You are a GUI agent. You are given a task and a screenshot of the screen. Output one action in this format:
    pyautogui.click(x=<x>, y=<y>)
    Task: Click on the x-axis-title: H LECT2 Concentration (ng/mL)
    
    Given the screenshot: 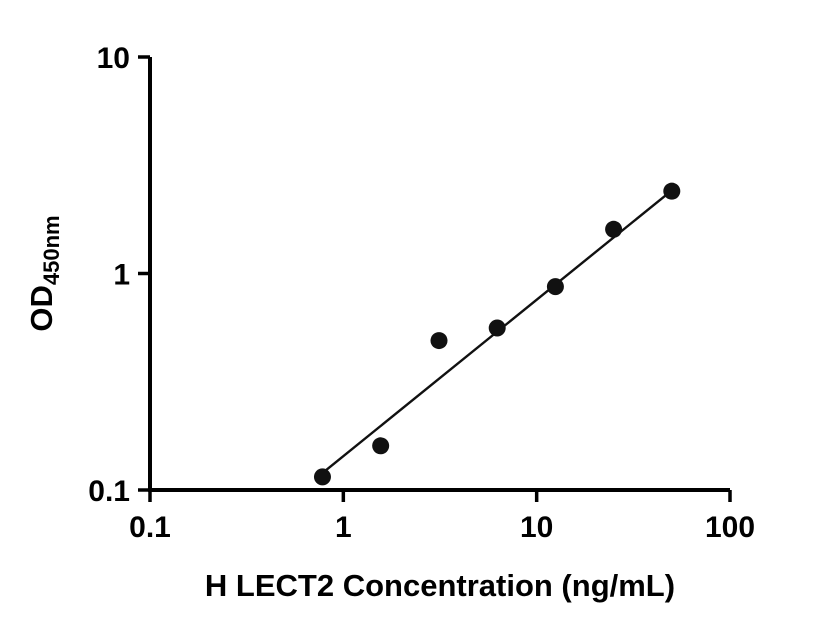 What is the action you would take?
    pyautogui.click(x=440, y=585)
    